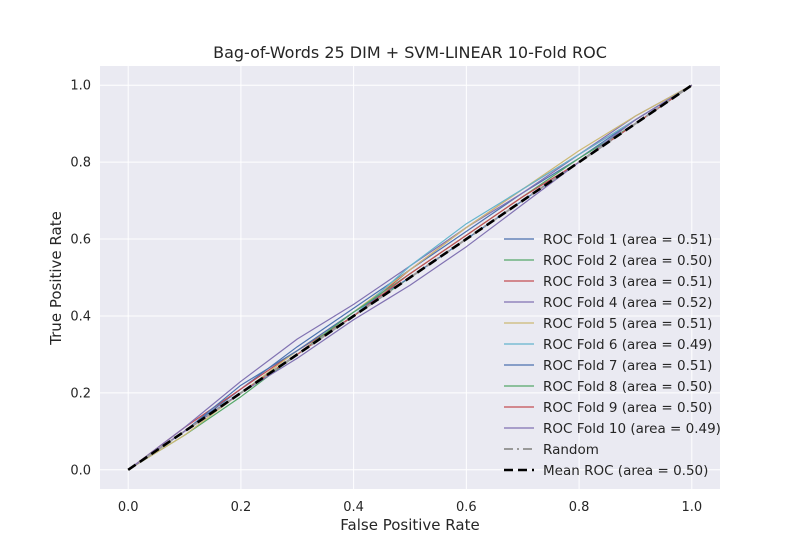  What do you see at coordinates (466, 507) in the screenshot?
I see `x-tick-label: 0.6` at bounding box center [466, 507].